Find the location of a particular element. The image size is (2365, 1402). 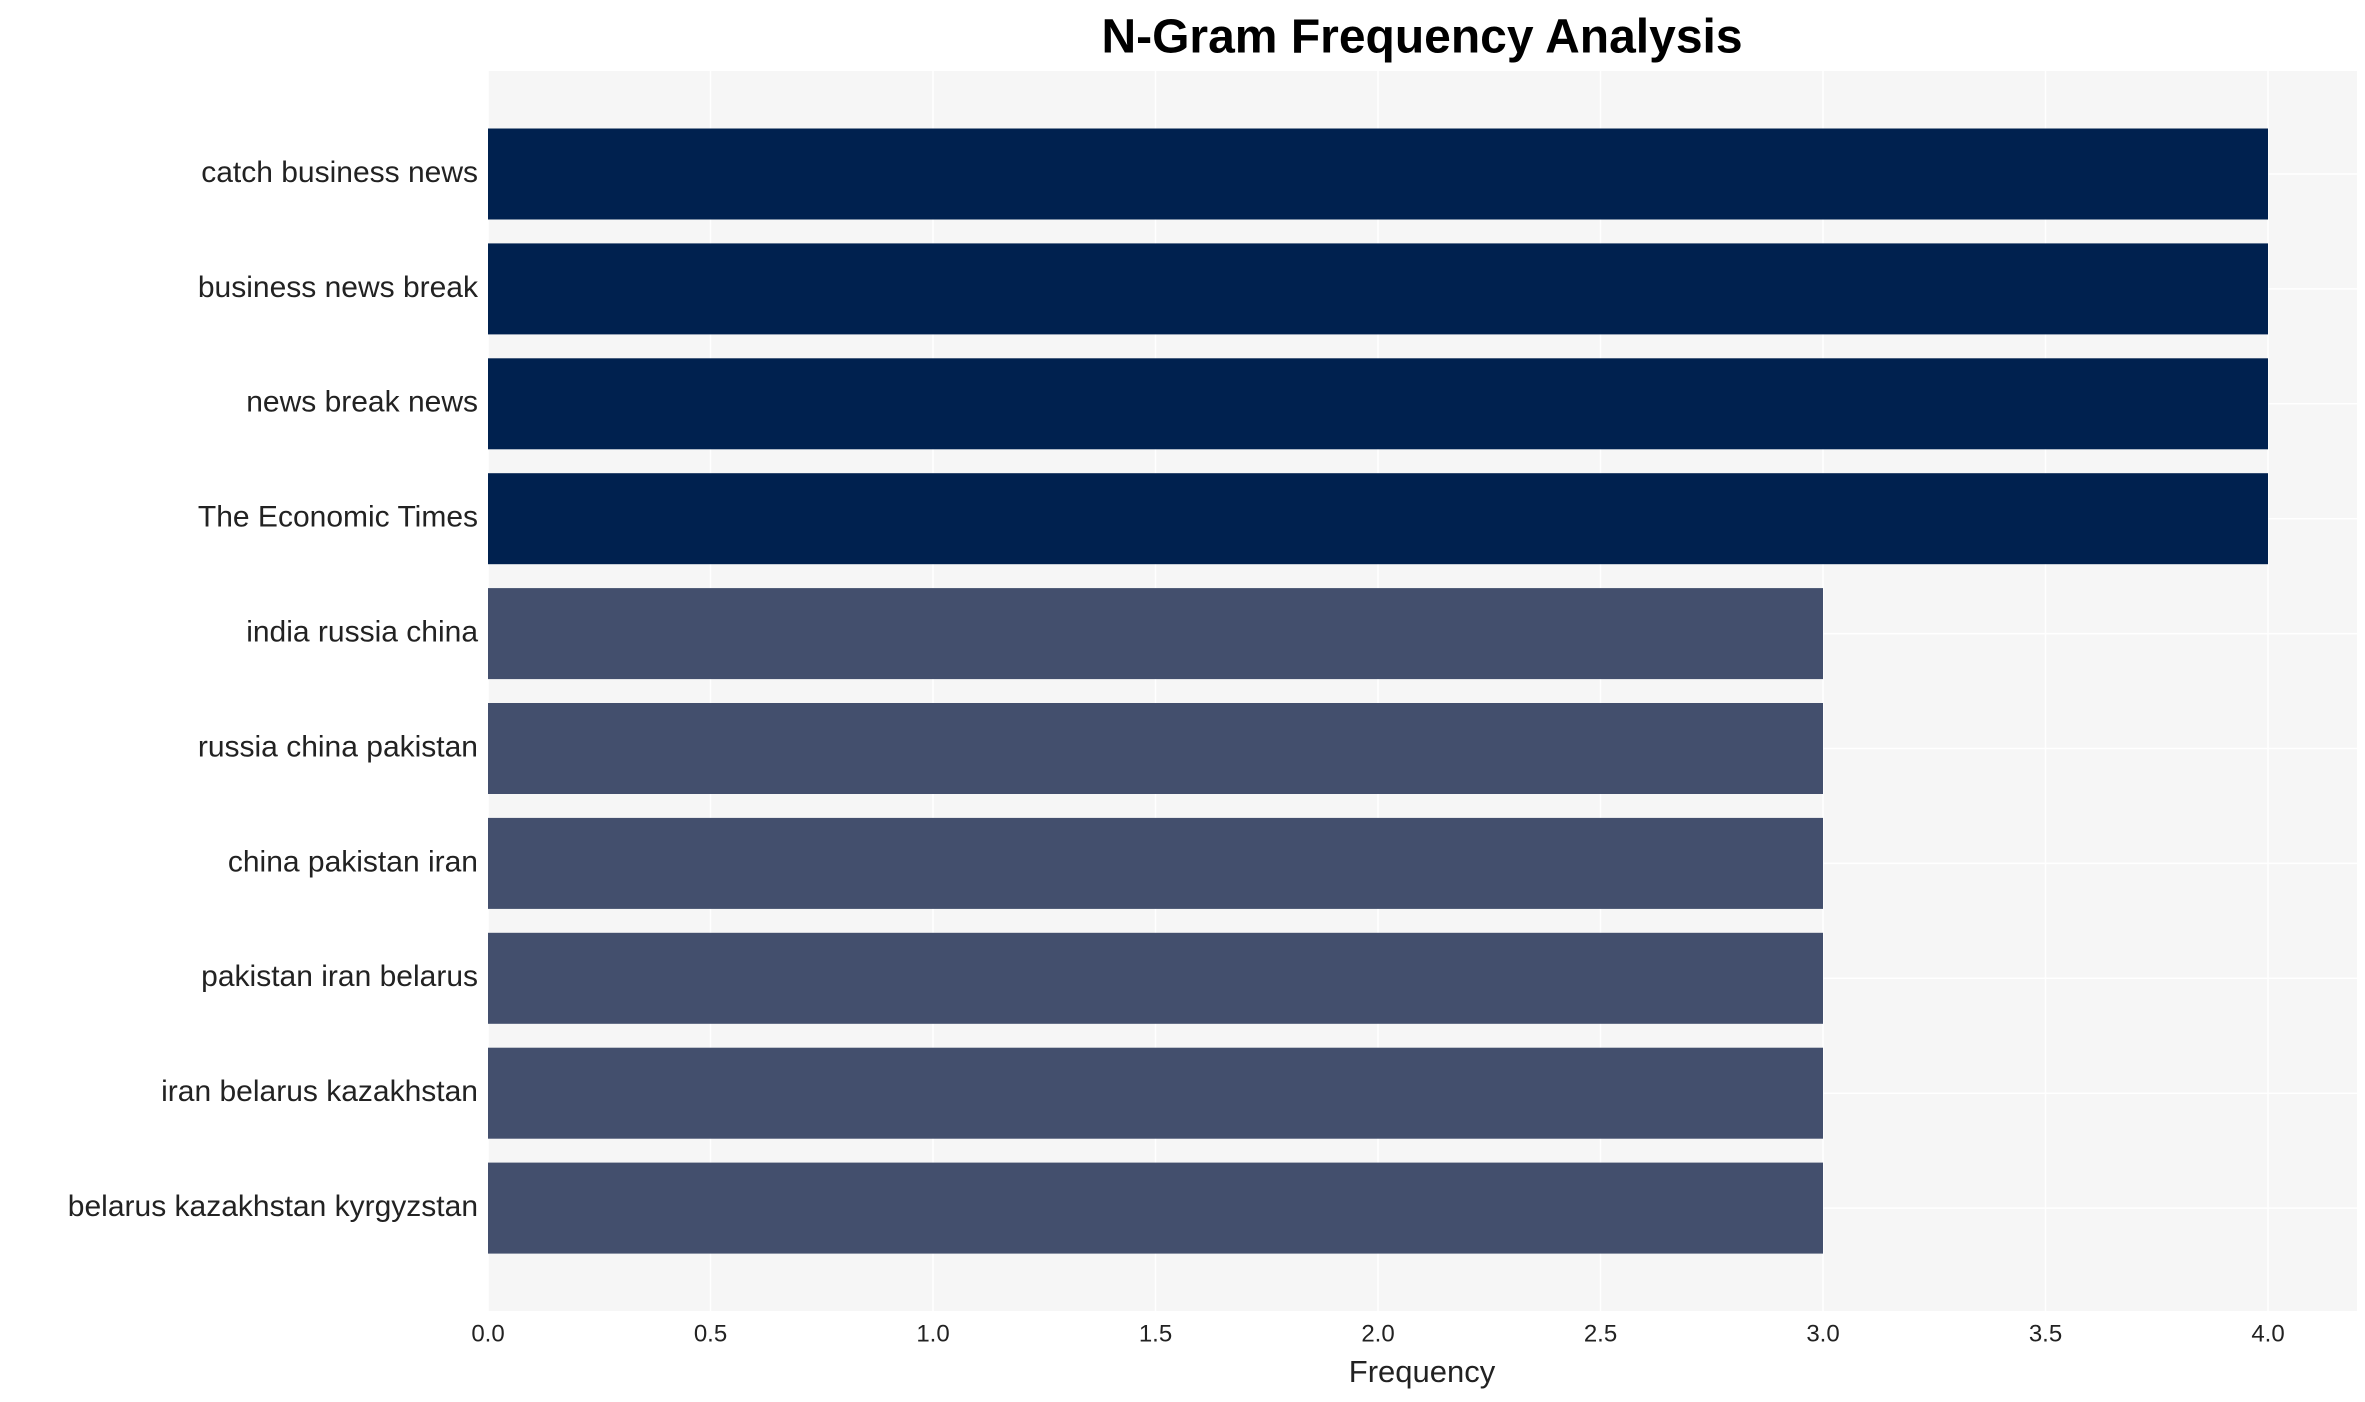

x-tick-label: 2.5 is located at coordinates (1600, 1333).